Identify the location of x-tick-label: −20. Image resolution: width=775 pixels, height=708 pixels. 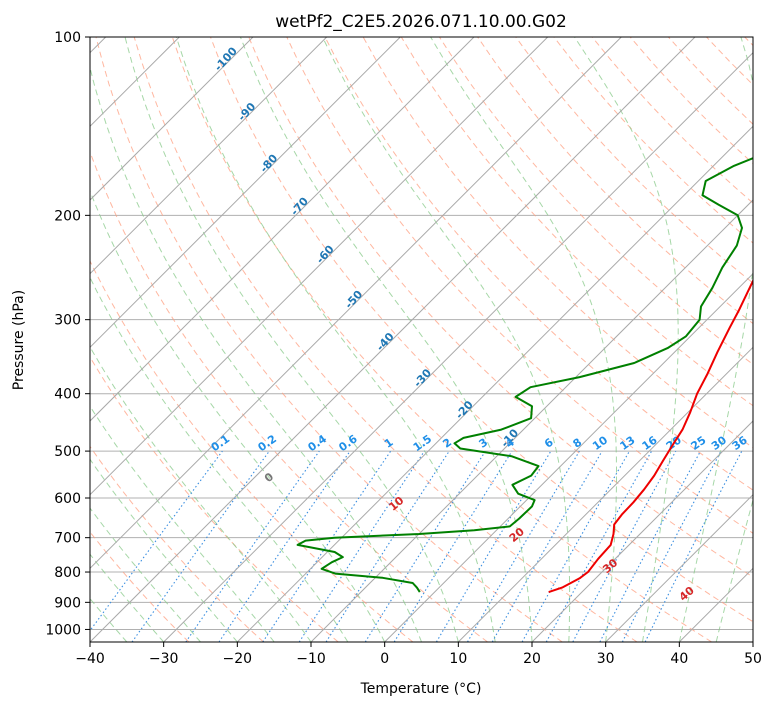
(238, 659).